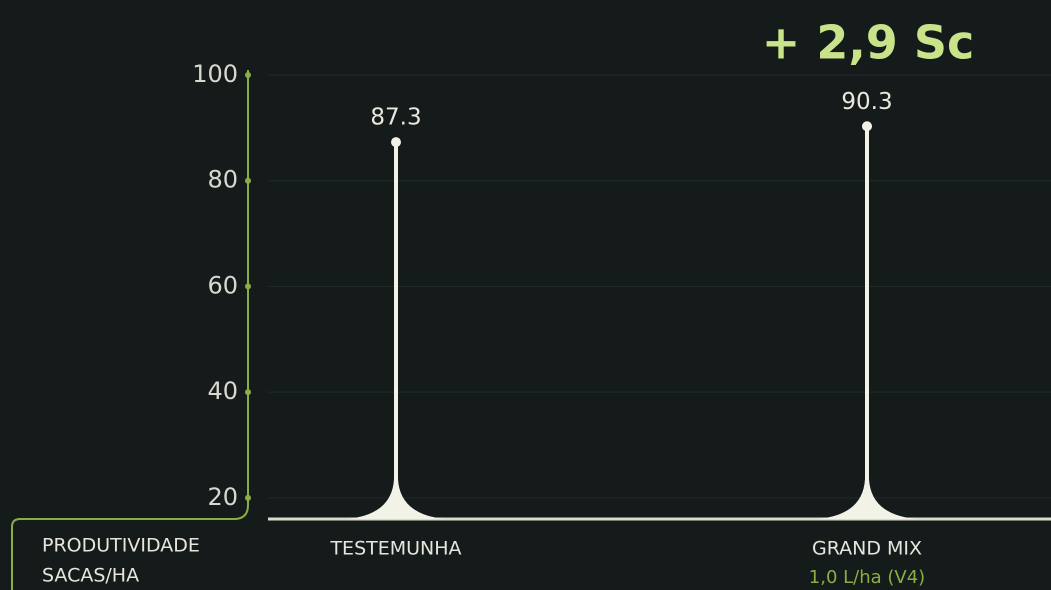 Image resolution: width=1051 pixels, height=590 pixels. What do you see at coordinates (121, 546) in the screenshot?
I see `y-axis-label: PRODUTIVIDADE` at bounding box center [121, 546].